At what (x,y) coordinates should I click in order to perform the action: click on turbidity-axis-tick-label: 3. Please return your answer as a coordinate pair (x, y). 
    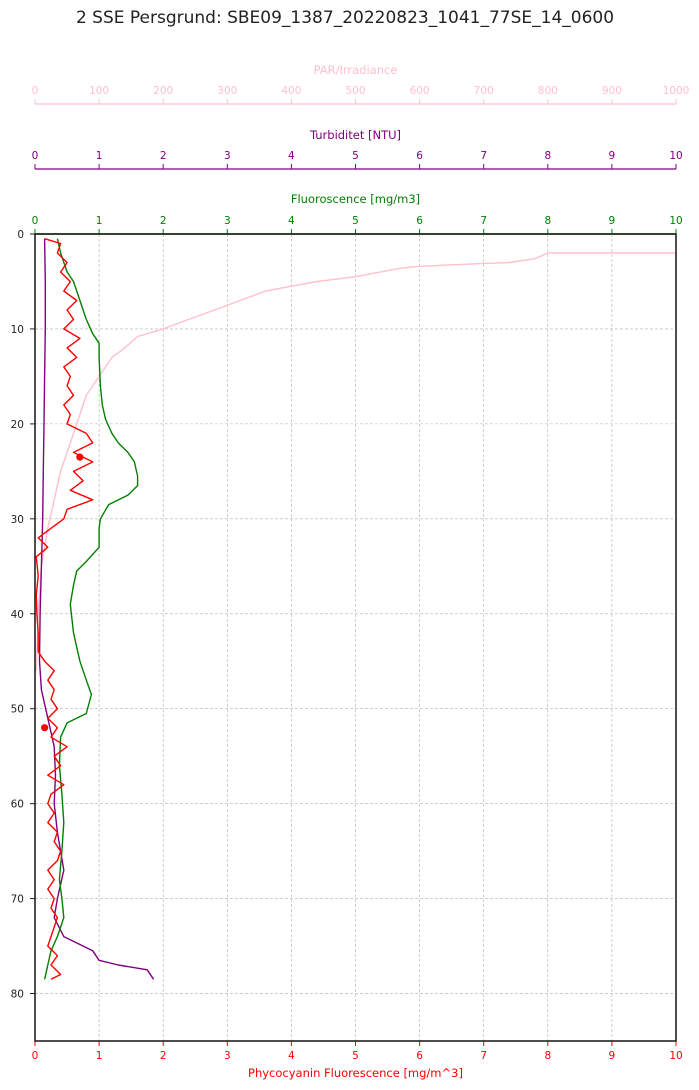
    Looking at the image, I should click on (227, 156).